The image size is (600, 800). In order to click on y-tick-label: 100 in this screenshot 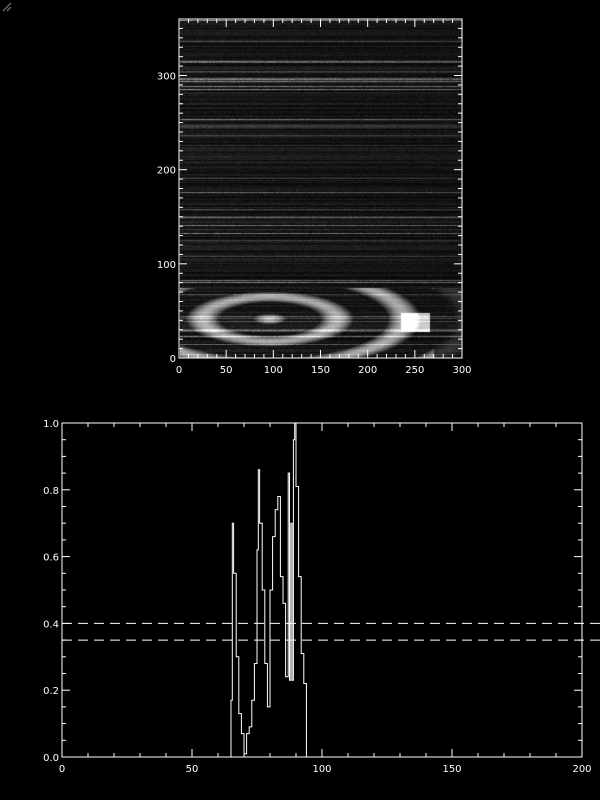, I will do `click(166, 265)`.